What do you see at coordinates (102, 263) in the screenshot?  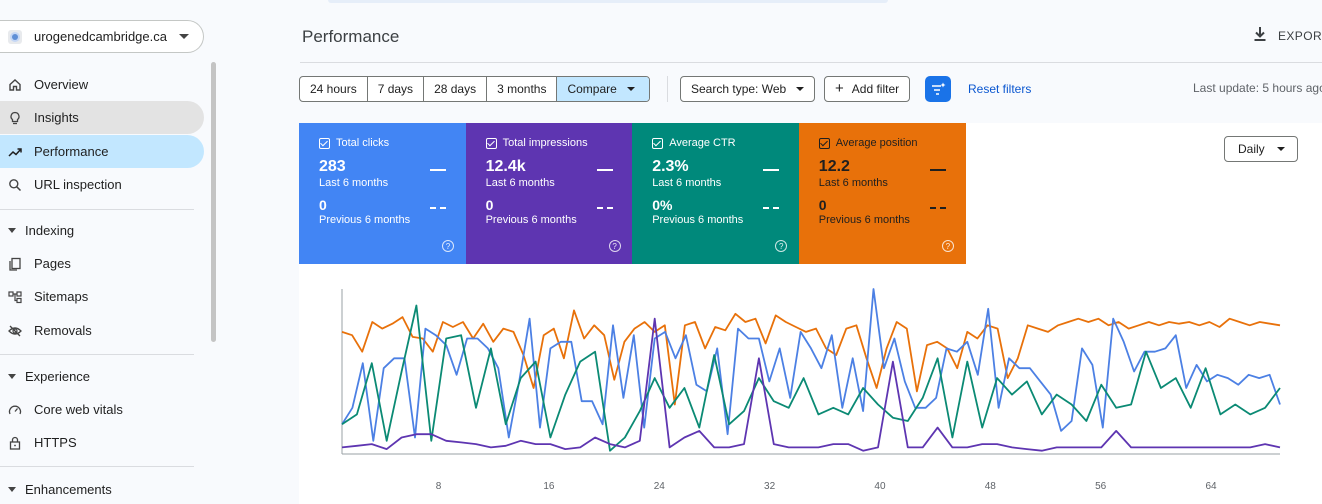 I see `sidebar-item-pages: Pages` at bounding box center [102, 263].